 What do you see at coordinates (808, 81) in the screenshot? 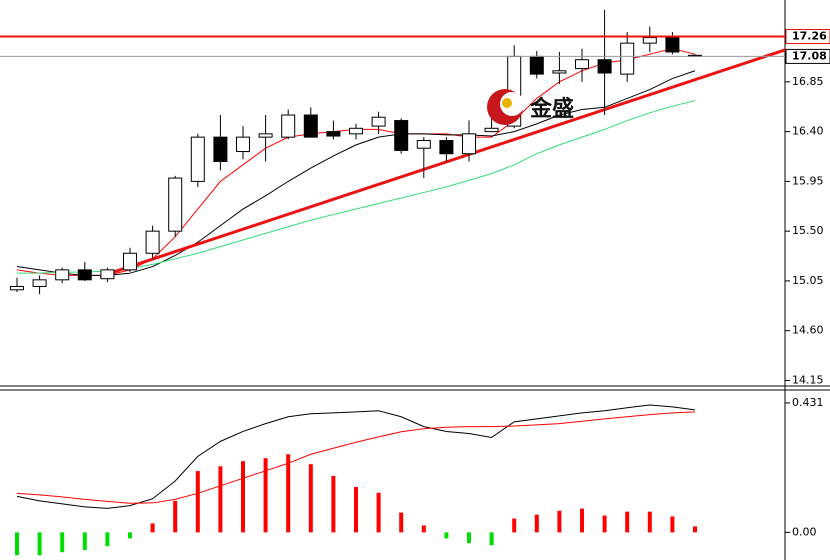
I see `y-tick-label: 16.85` at bounding box center [808, 81].